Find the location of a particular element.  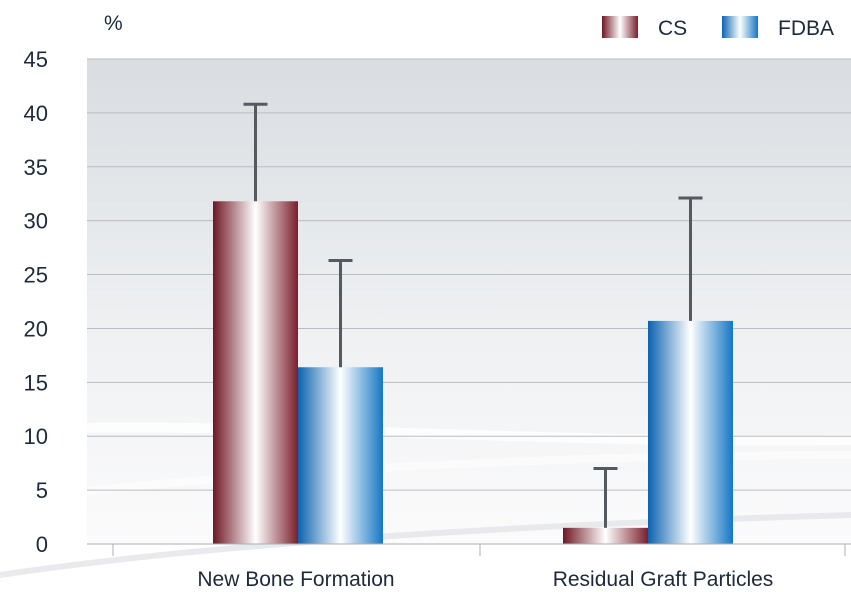

y-tick-label: 30 is located at coordinates (36, 221).